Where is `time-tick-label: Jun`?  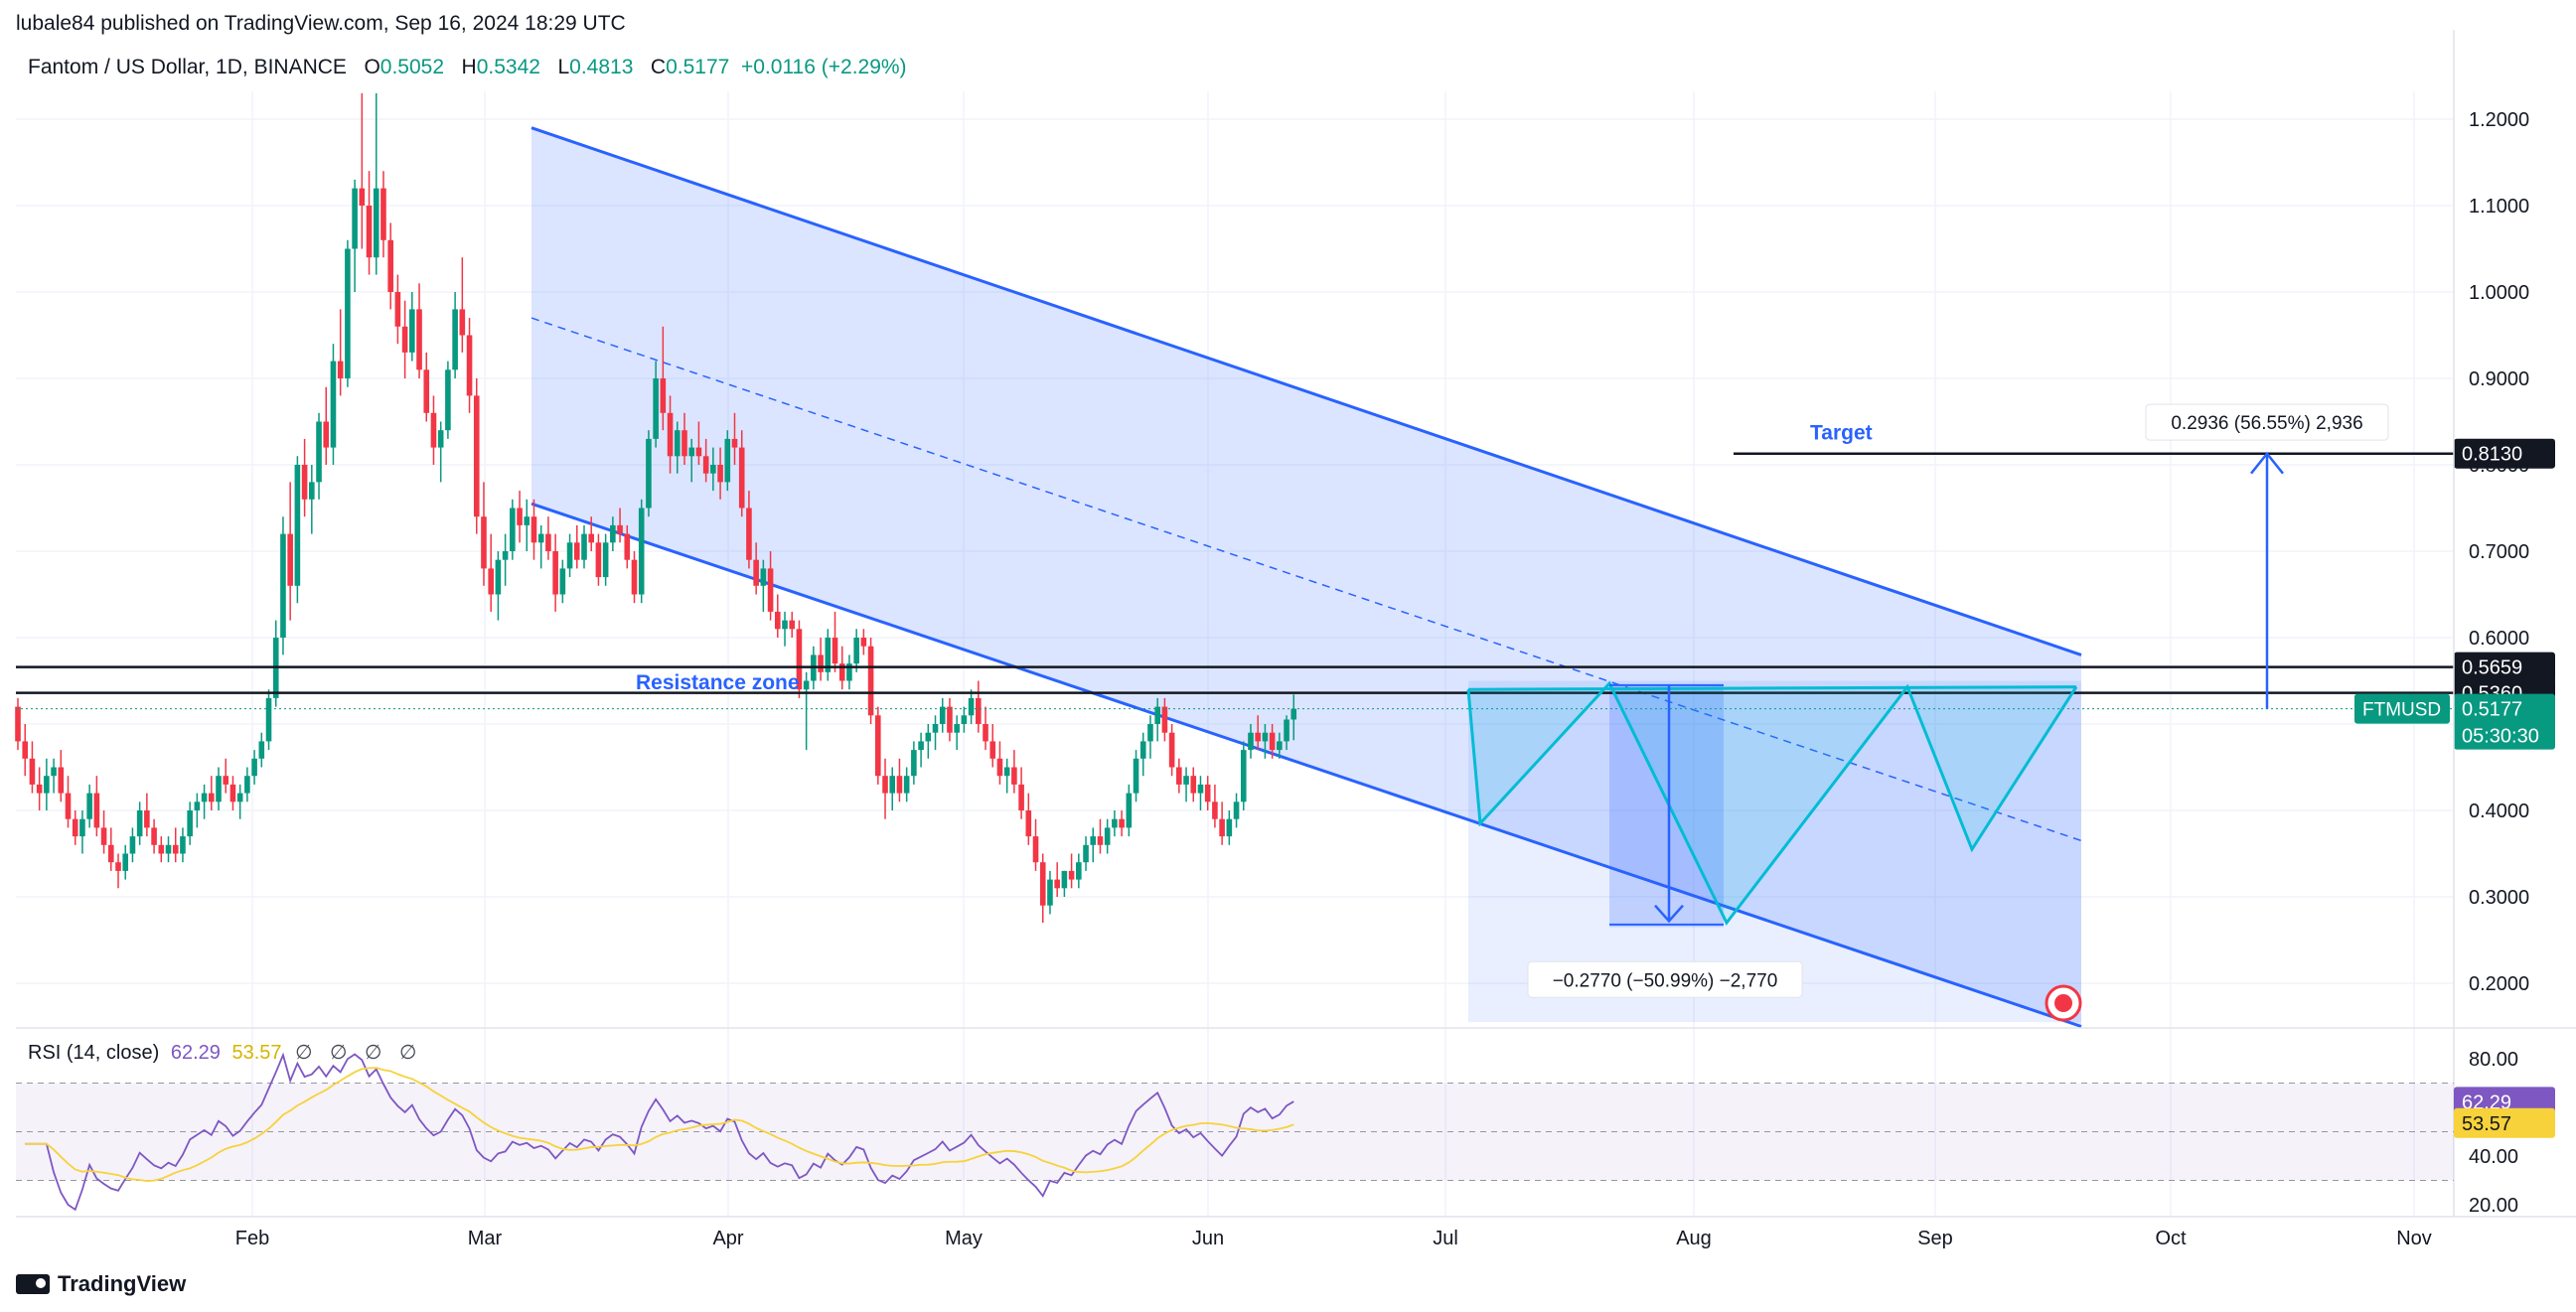
time-tick-label: Jun is located at coordinates (1208, 1238).